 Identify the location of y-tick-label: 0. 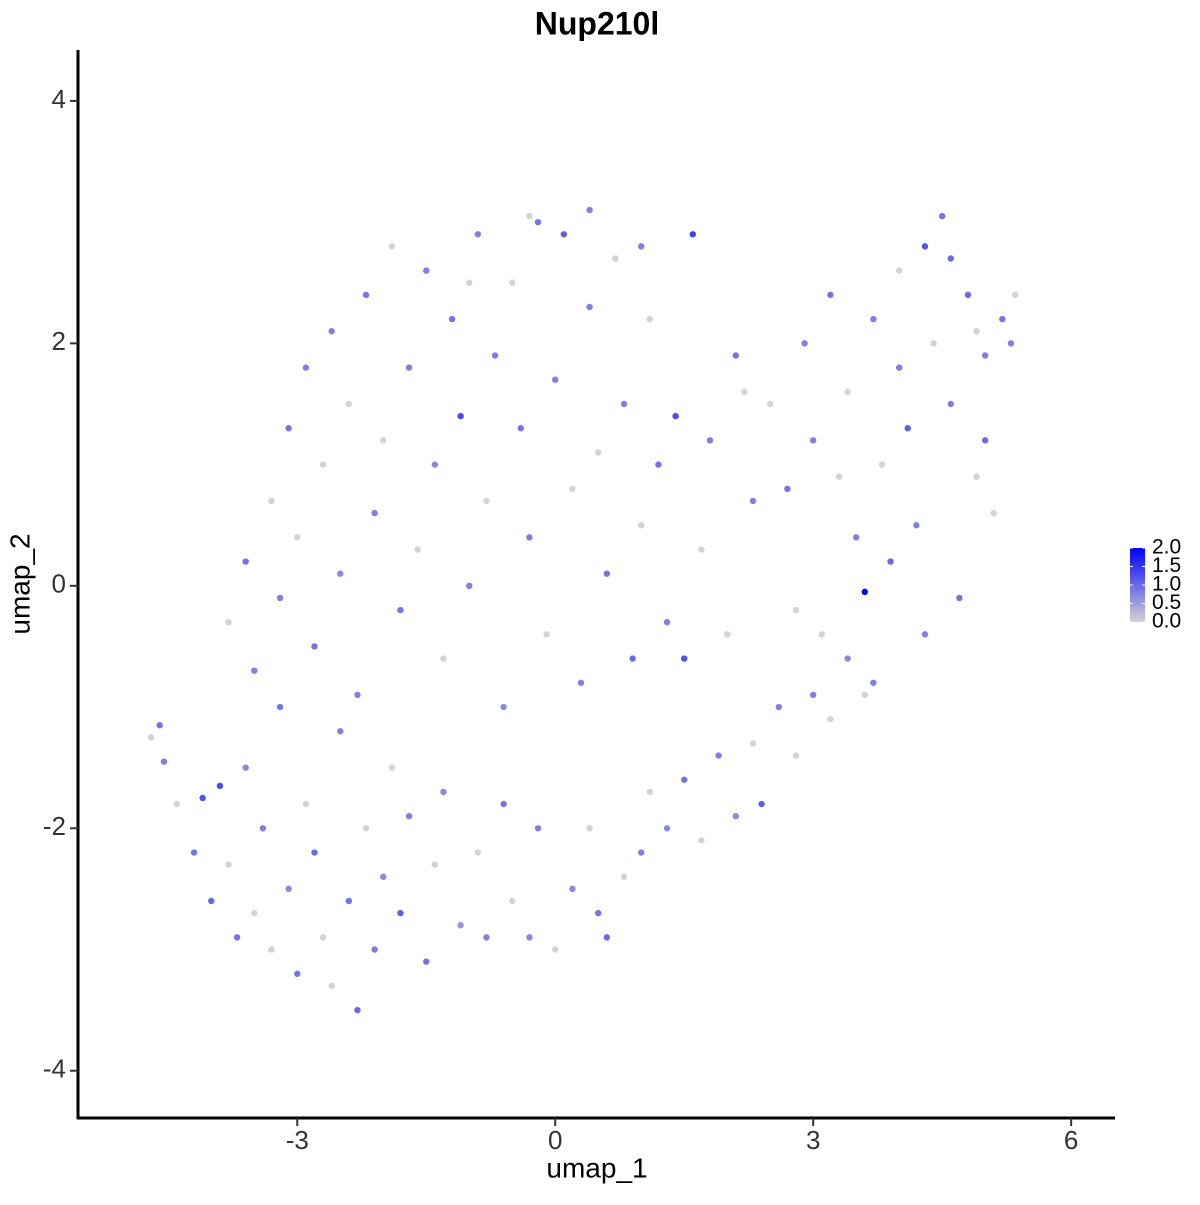
(59, 584).